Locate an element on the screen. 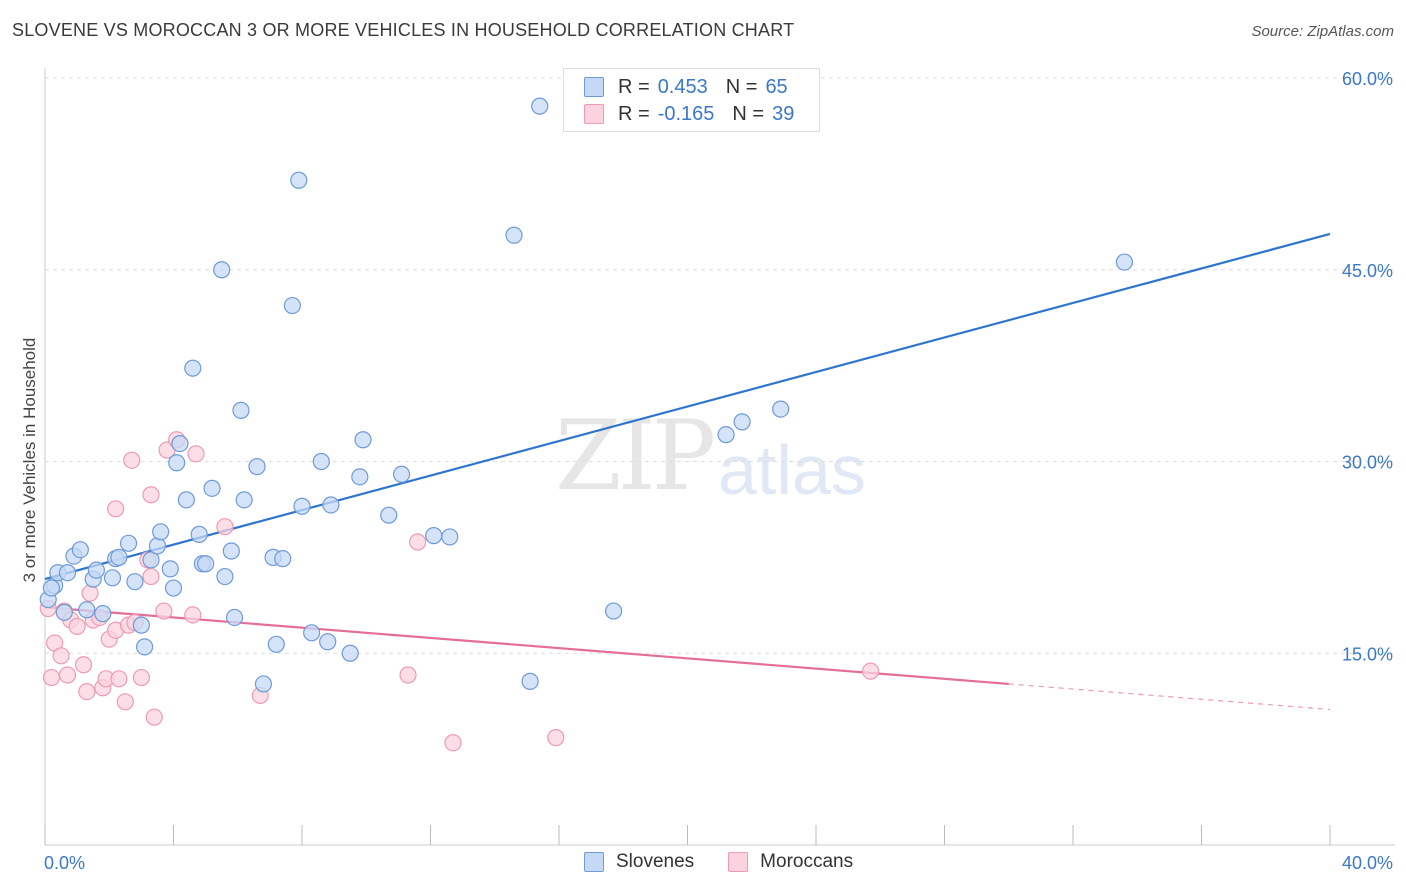 The width and height of the screenshot is (1406, 892). y-tick-label: 30.0% is located at coordinates (1367, 463).